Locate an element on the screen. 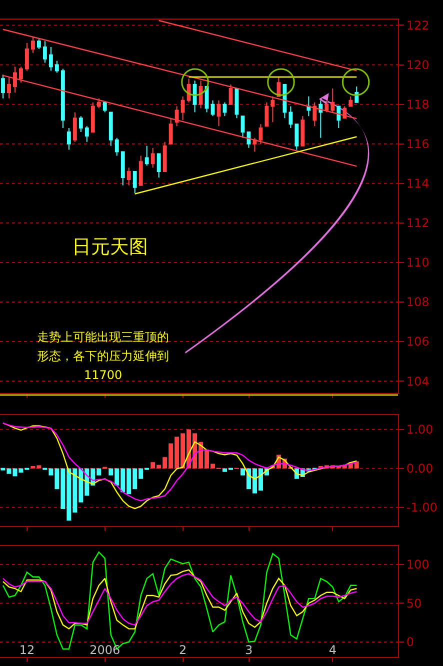 The image size is (443, 666). y-tick-label: 0.00 is located at coordinates (420, 469).